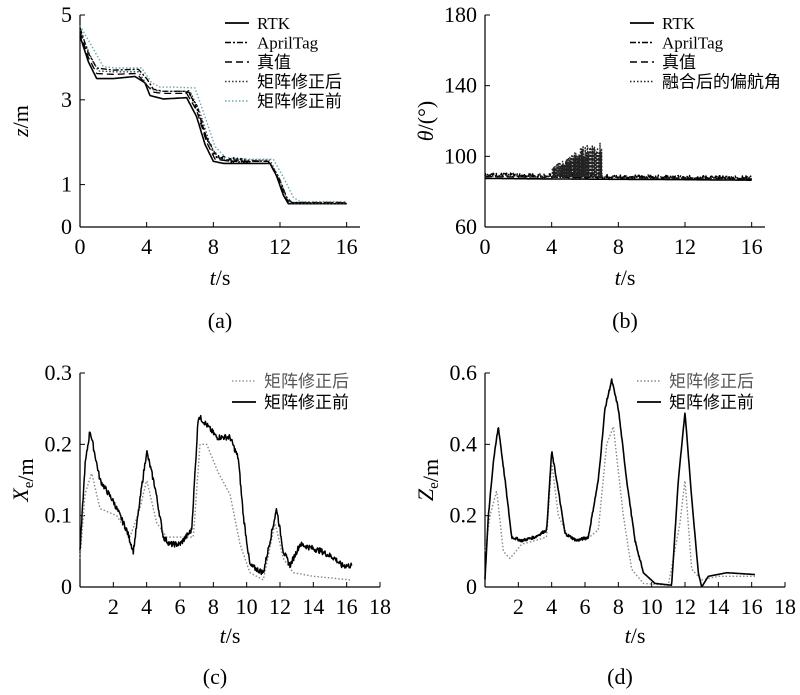 The height and width of the screenshot is (695, 800). Describe the element at coordinates (59, 372) in the screenshot. I see `y-tick-label: 0.3` at that location.